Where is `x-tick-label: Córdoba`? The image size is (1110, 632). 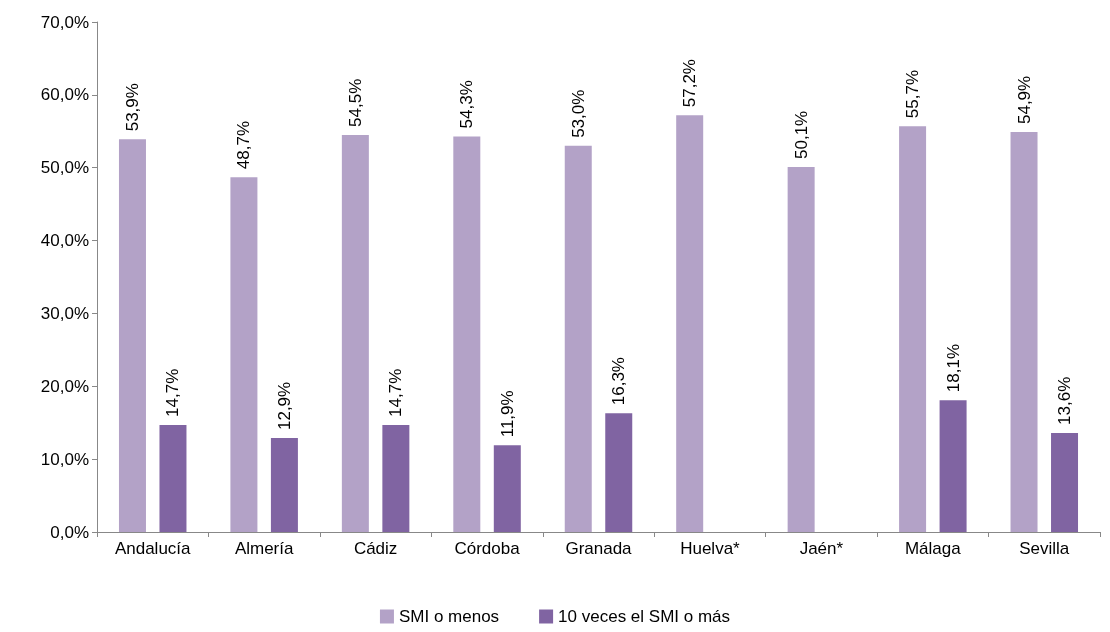 x-tick-label: Córdoba is located at coordinates (487, 548).